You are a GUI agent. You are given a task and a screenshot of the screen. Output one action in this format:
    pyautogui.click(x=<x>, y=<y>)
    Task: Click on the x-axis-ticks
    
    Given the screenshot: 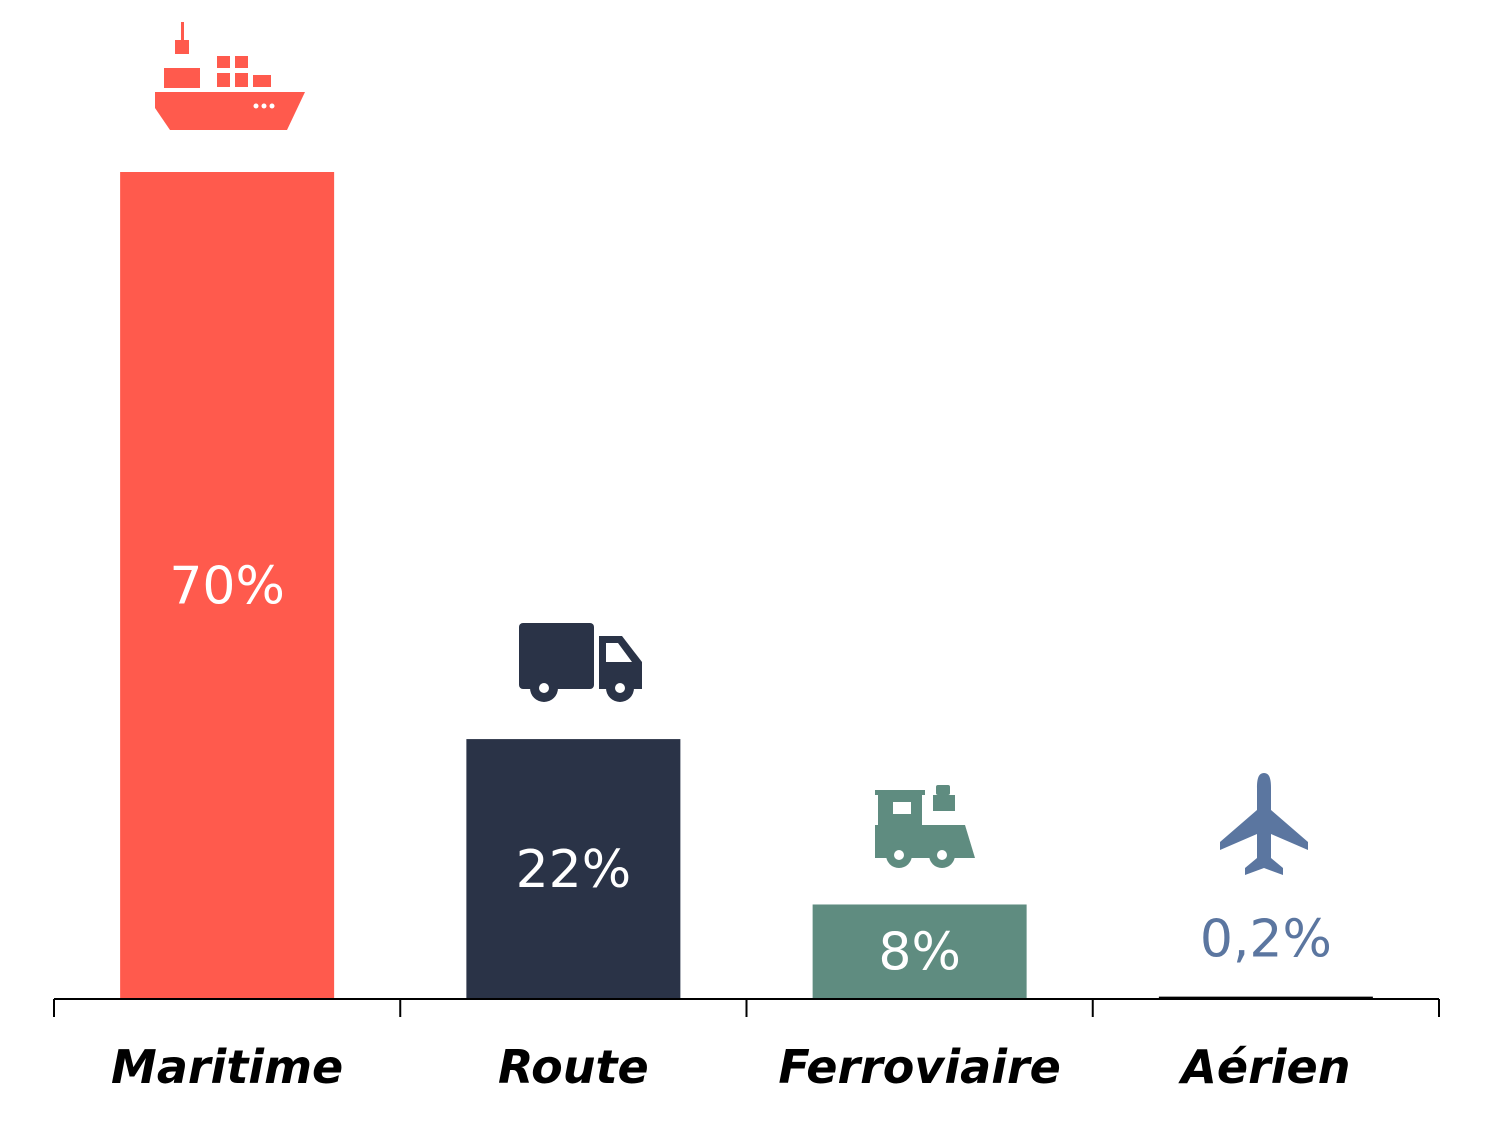 What is the action you would take?
    pyautogui.click(x=746, y=1008)
    